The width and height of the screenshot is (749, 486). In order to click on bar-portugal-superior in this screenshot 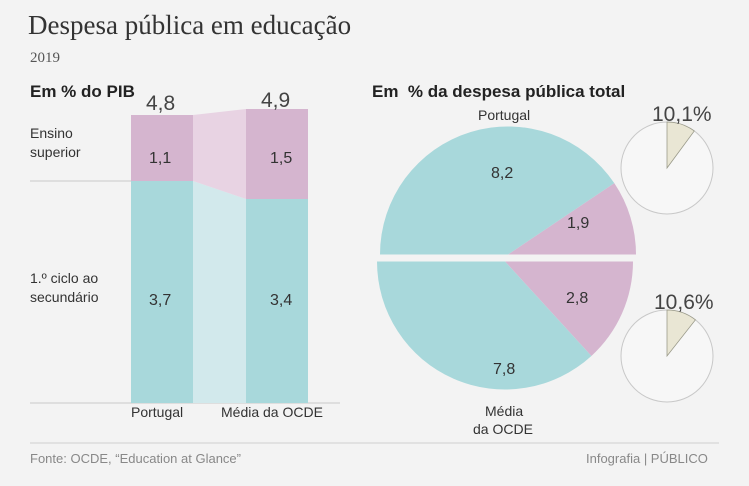, I will do `click(162, 148)`.